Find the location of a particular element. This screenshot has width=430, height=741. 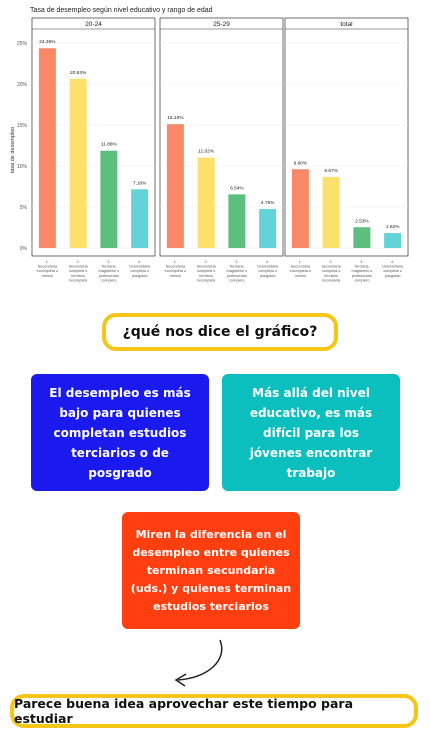

bar-value-label: 11.86% is located at coordinates (109, 145).